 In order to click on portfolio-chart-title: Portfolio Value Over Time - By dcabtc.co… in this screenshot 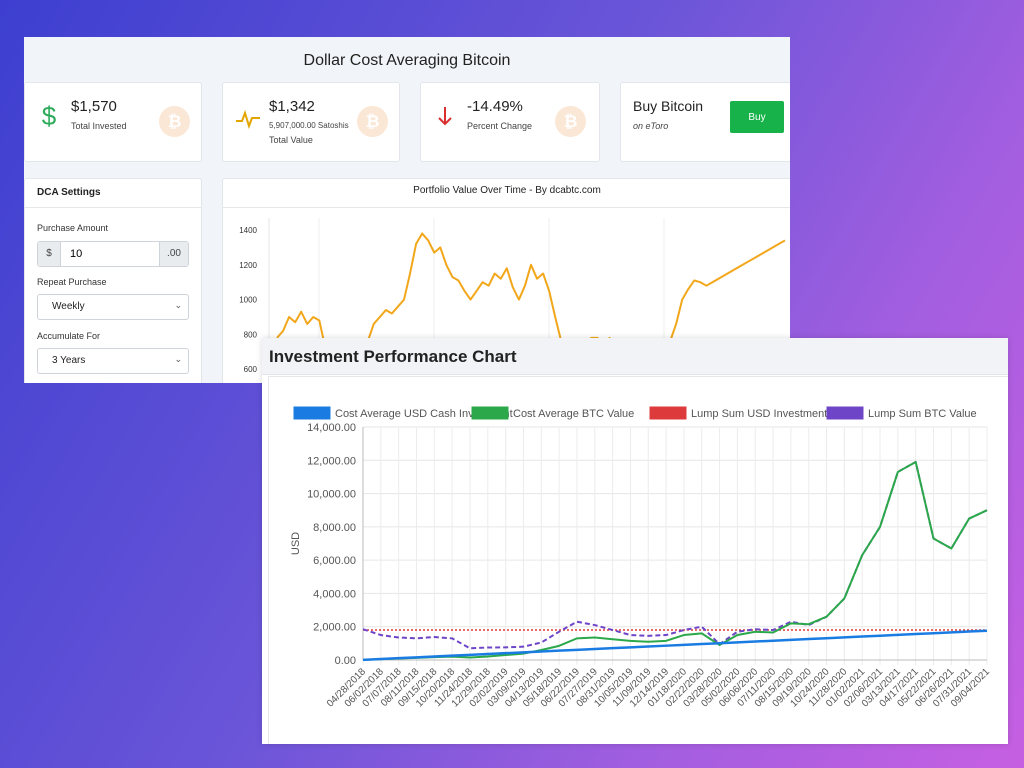, I will do `click(507, 190)`.